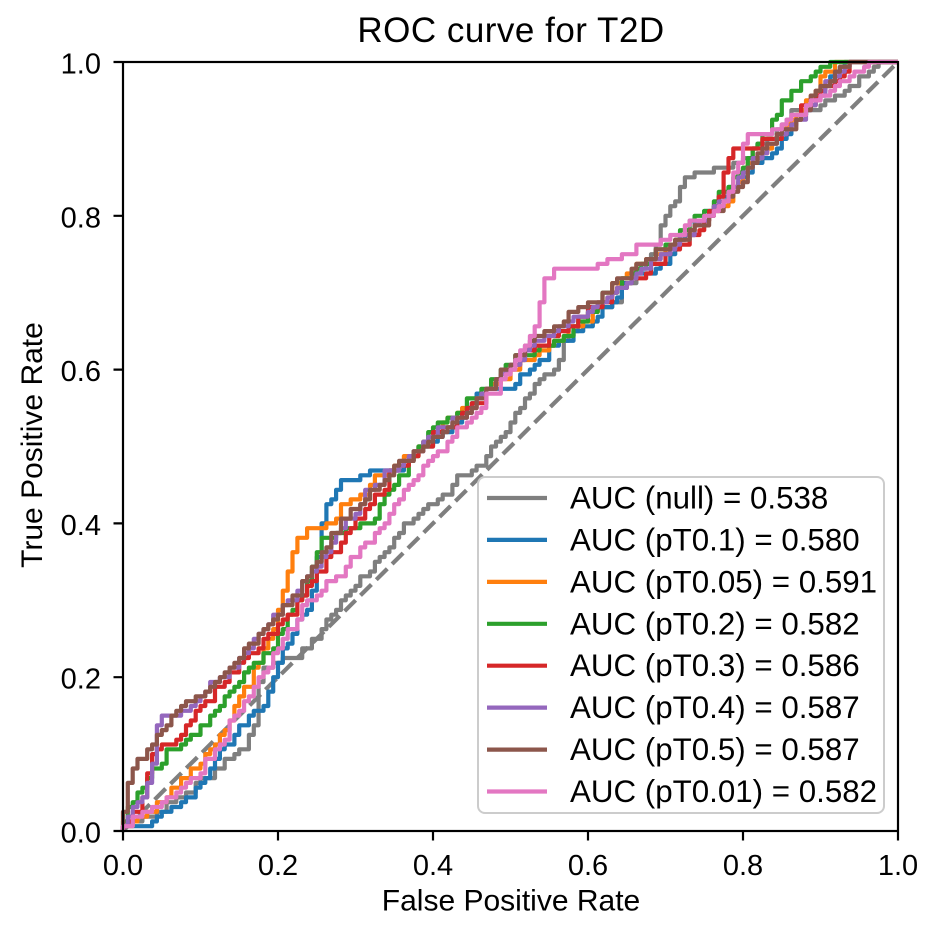 The width and height of the screenshot is (940, 939). Describe the element at coordinates (511, 901) in the screenshot. I see `svg-text: False Positive Rate` at that location.